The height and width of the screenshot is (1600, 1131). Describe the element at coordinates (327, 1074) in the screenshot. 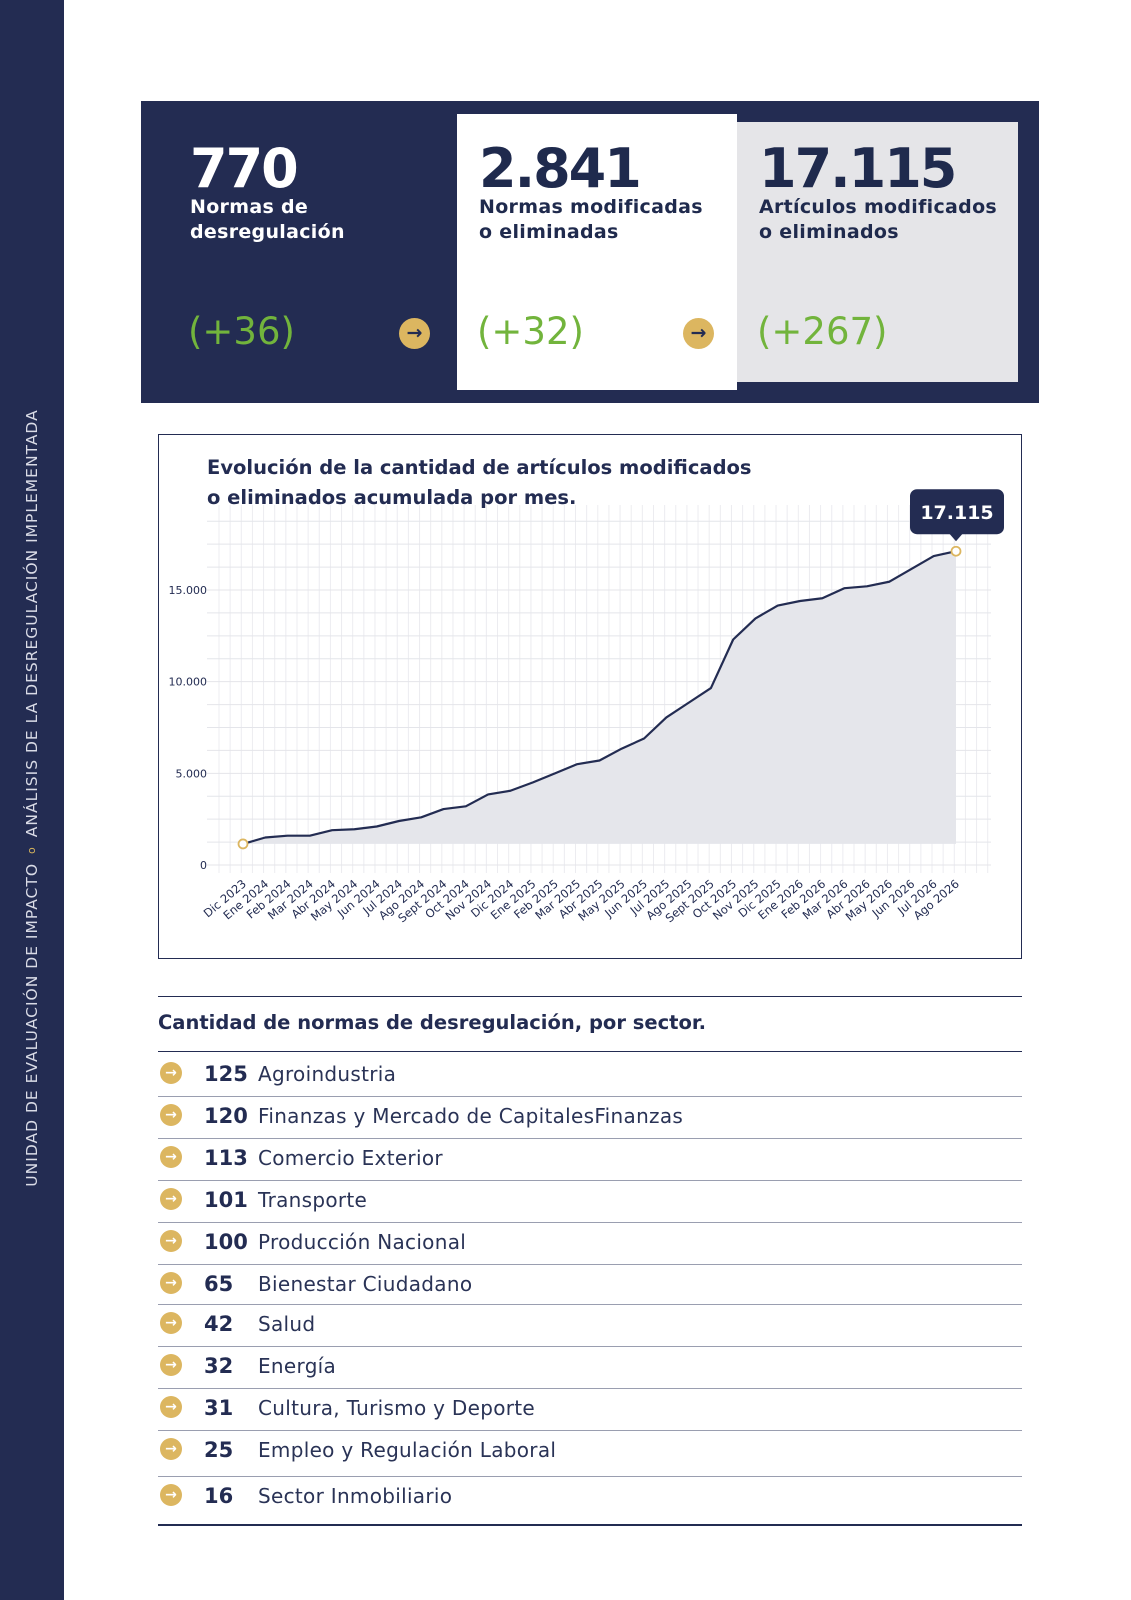

I see `sector-name: Agroindustria` at that location.